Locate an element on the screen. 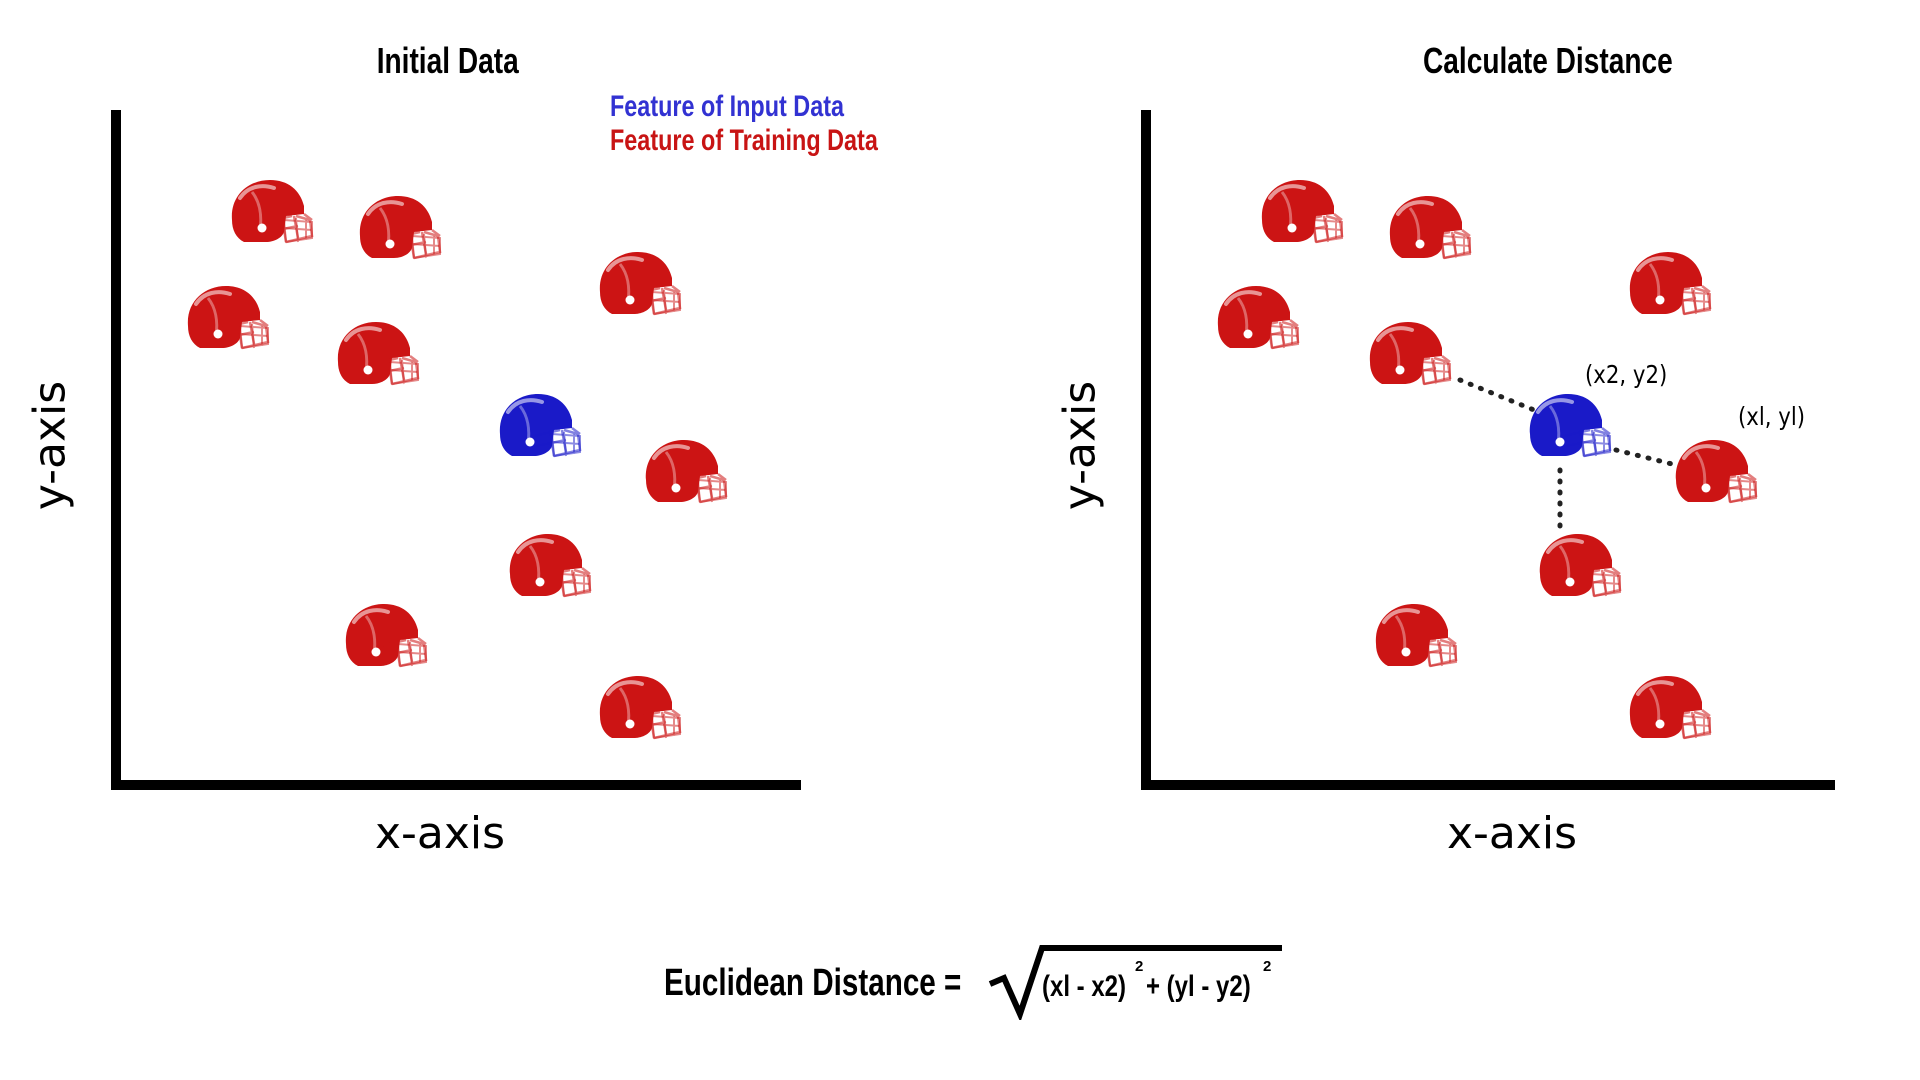  right-x-axis-line is located at coordinates (1488, 785).